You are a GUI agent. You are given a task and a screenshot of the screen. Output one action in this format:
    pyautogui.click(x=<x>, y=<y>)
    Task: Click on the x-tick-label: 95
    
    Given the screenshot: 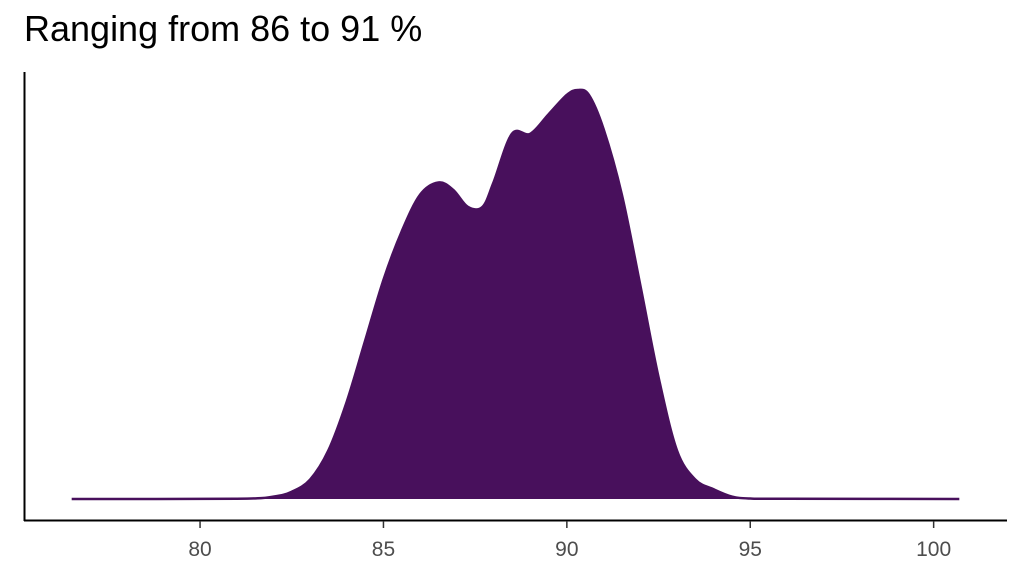 What is the action you would take?
    pyautogui.click(x=750, y=549)
    